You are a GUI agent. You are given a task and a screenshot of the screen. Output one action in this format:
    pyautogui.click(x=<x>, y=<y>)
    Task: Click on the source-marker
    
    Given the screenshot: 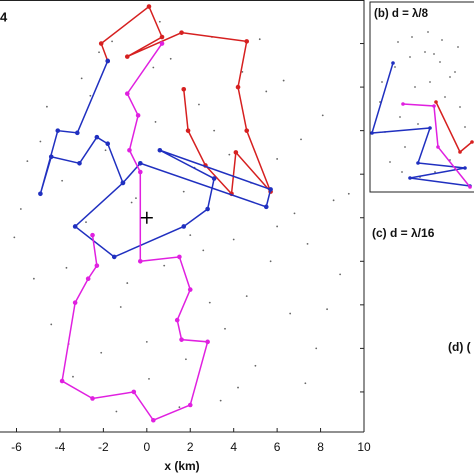 What is the action you would take?
    pyautogui.click(x=146, y=217)
    